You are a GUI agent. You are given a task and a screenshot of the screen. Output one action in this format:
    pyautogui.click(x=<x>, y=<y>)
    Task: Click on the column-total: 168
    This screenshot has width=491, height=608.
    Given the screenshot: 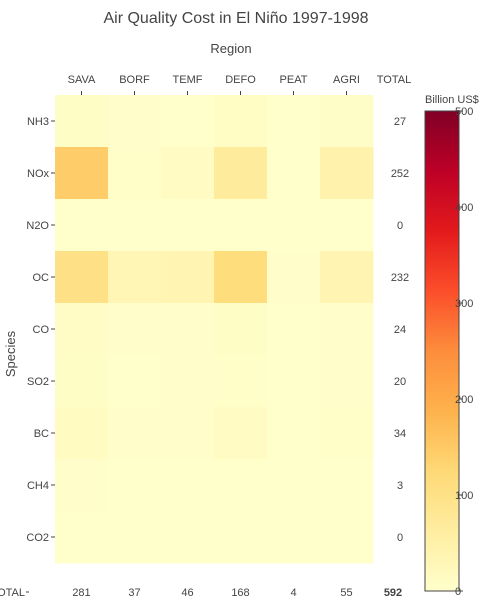 What is the action you would take?
    pyautogui.click(x=240, y=593)
    